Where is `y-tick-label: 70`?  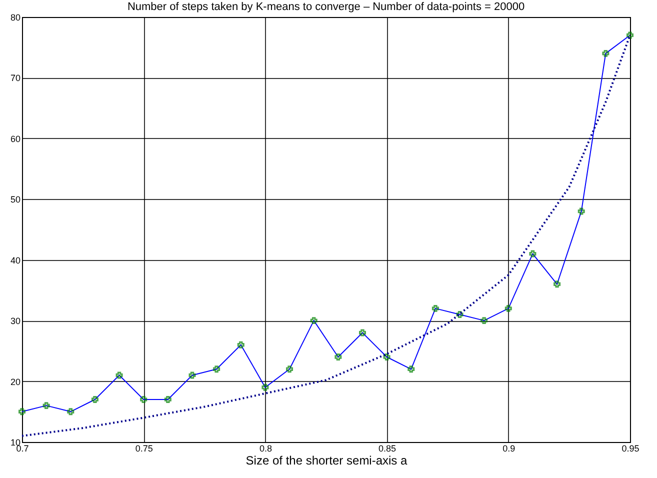 y-tick-label: 70 is located at coordinates (15, 78).